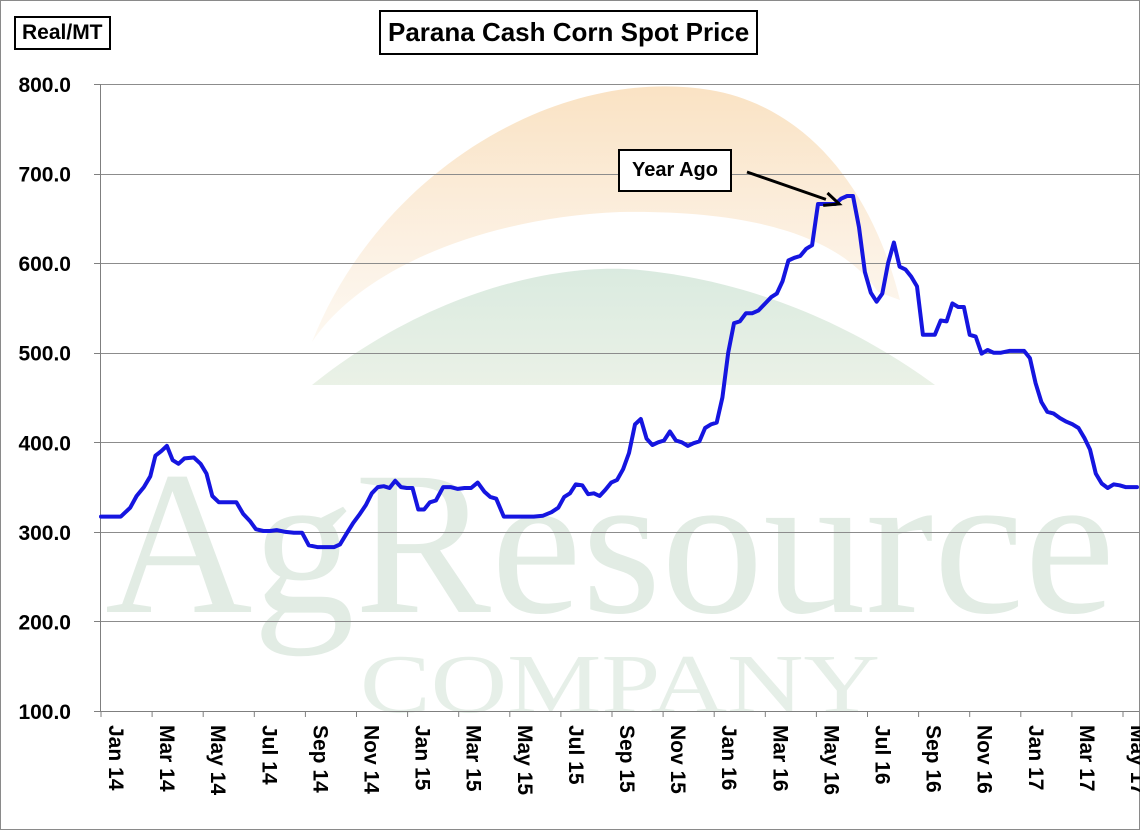 The width and height of the screenshot is (1140, 830). Describe the element at coordinates (44, 175) in the screenshot. I see `y-tick-label: 700.0` at that location.